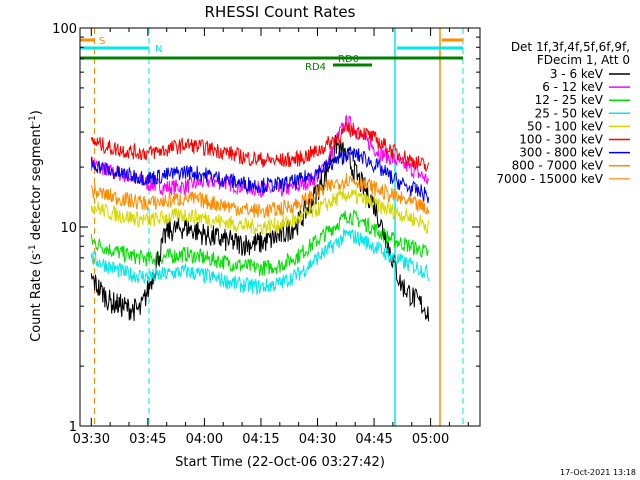 The image size is (640, 480). What do you see at coordinates (569, 113) in the screenshot?
I see `legend-label: 25 - 50 keV` at bounding box center [569, 113].